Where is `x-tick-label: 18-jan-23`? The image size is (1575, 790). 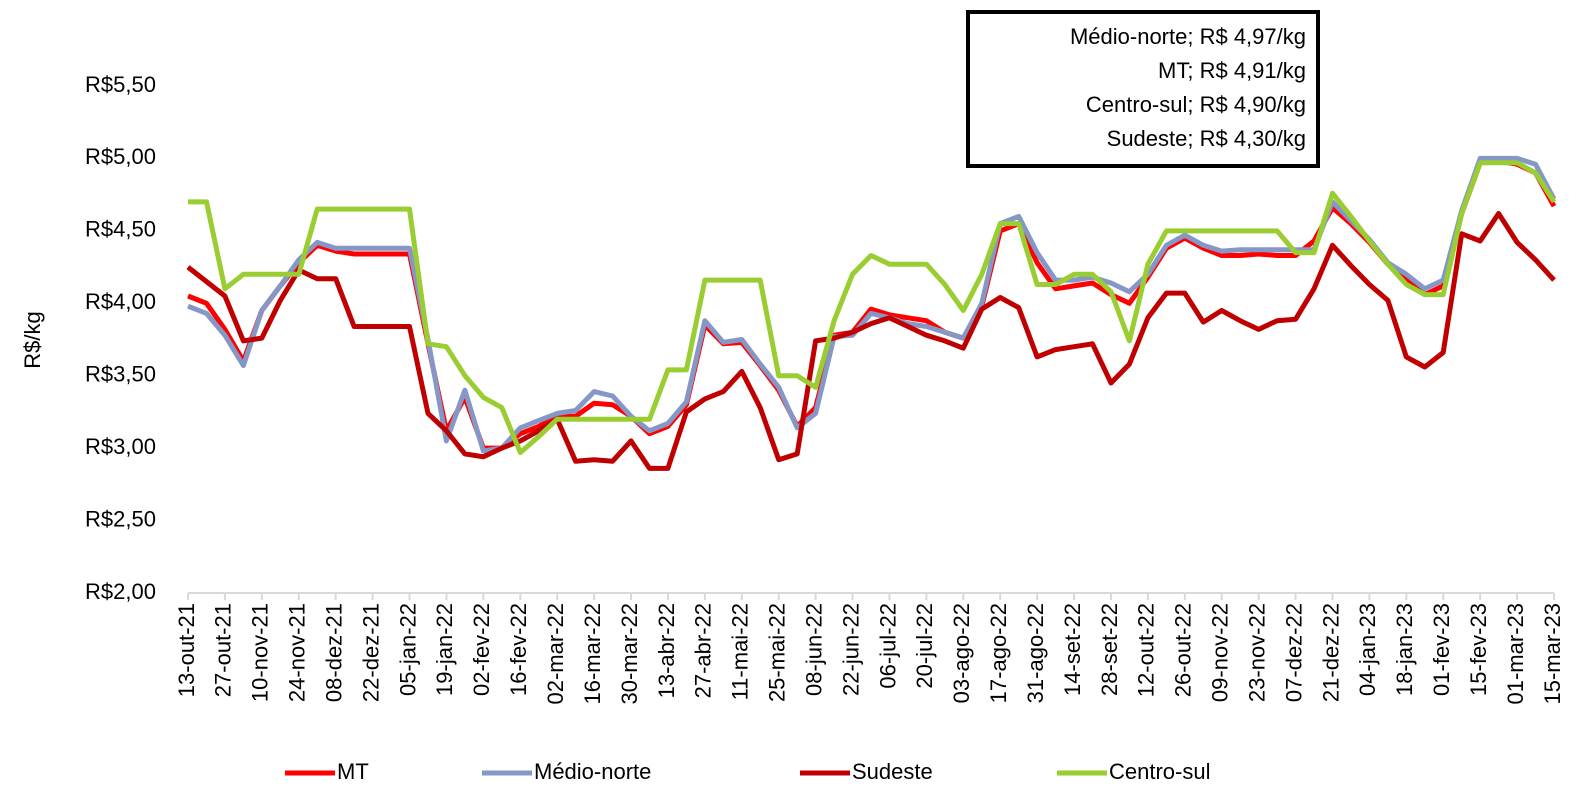
x-tick-label: 18-jan-23 is located at coordinates (1404, 649).